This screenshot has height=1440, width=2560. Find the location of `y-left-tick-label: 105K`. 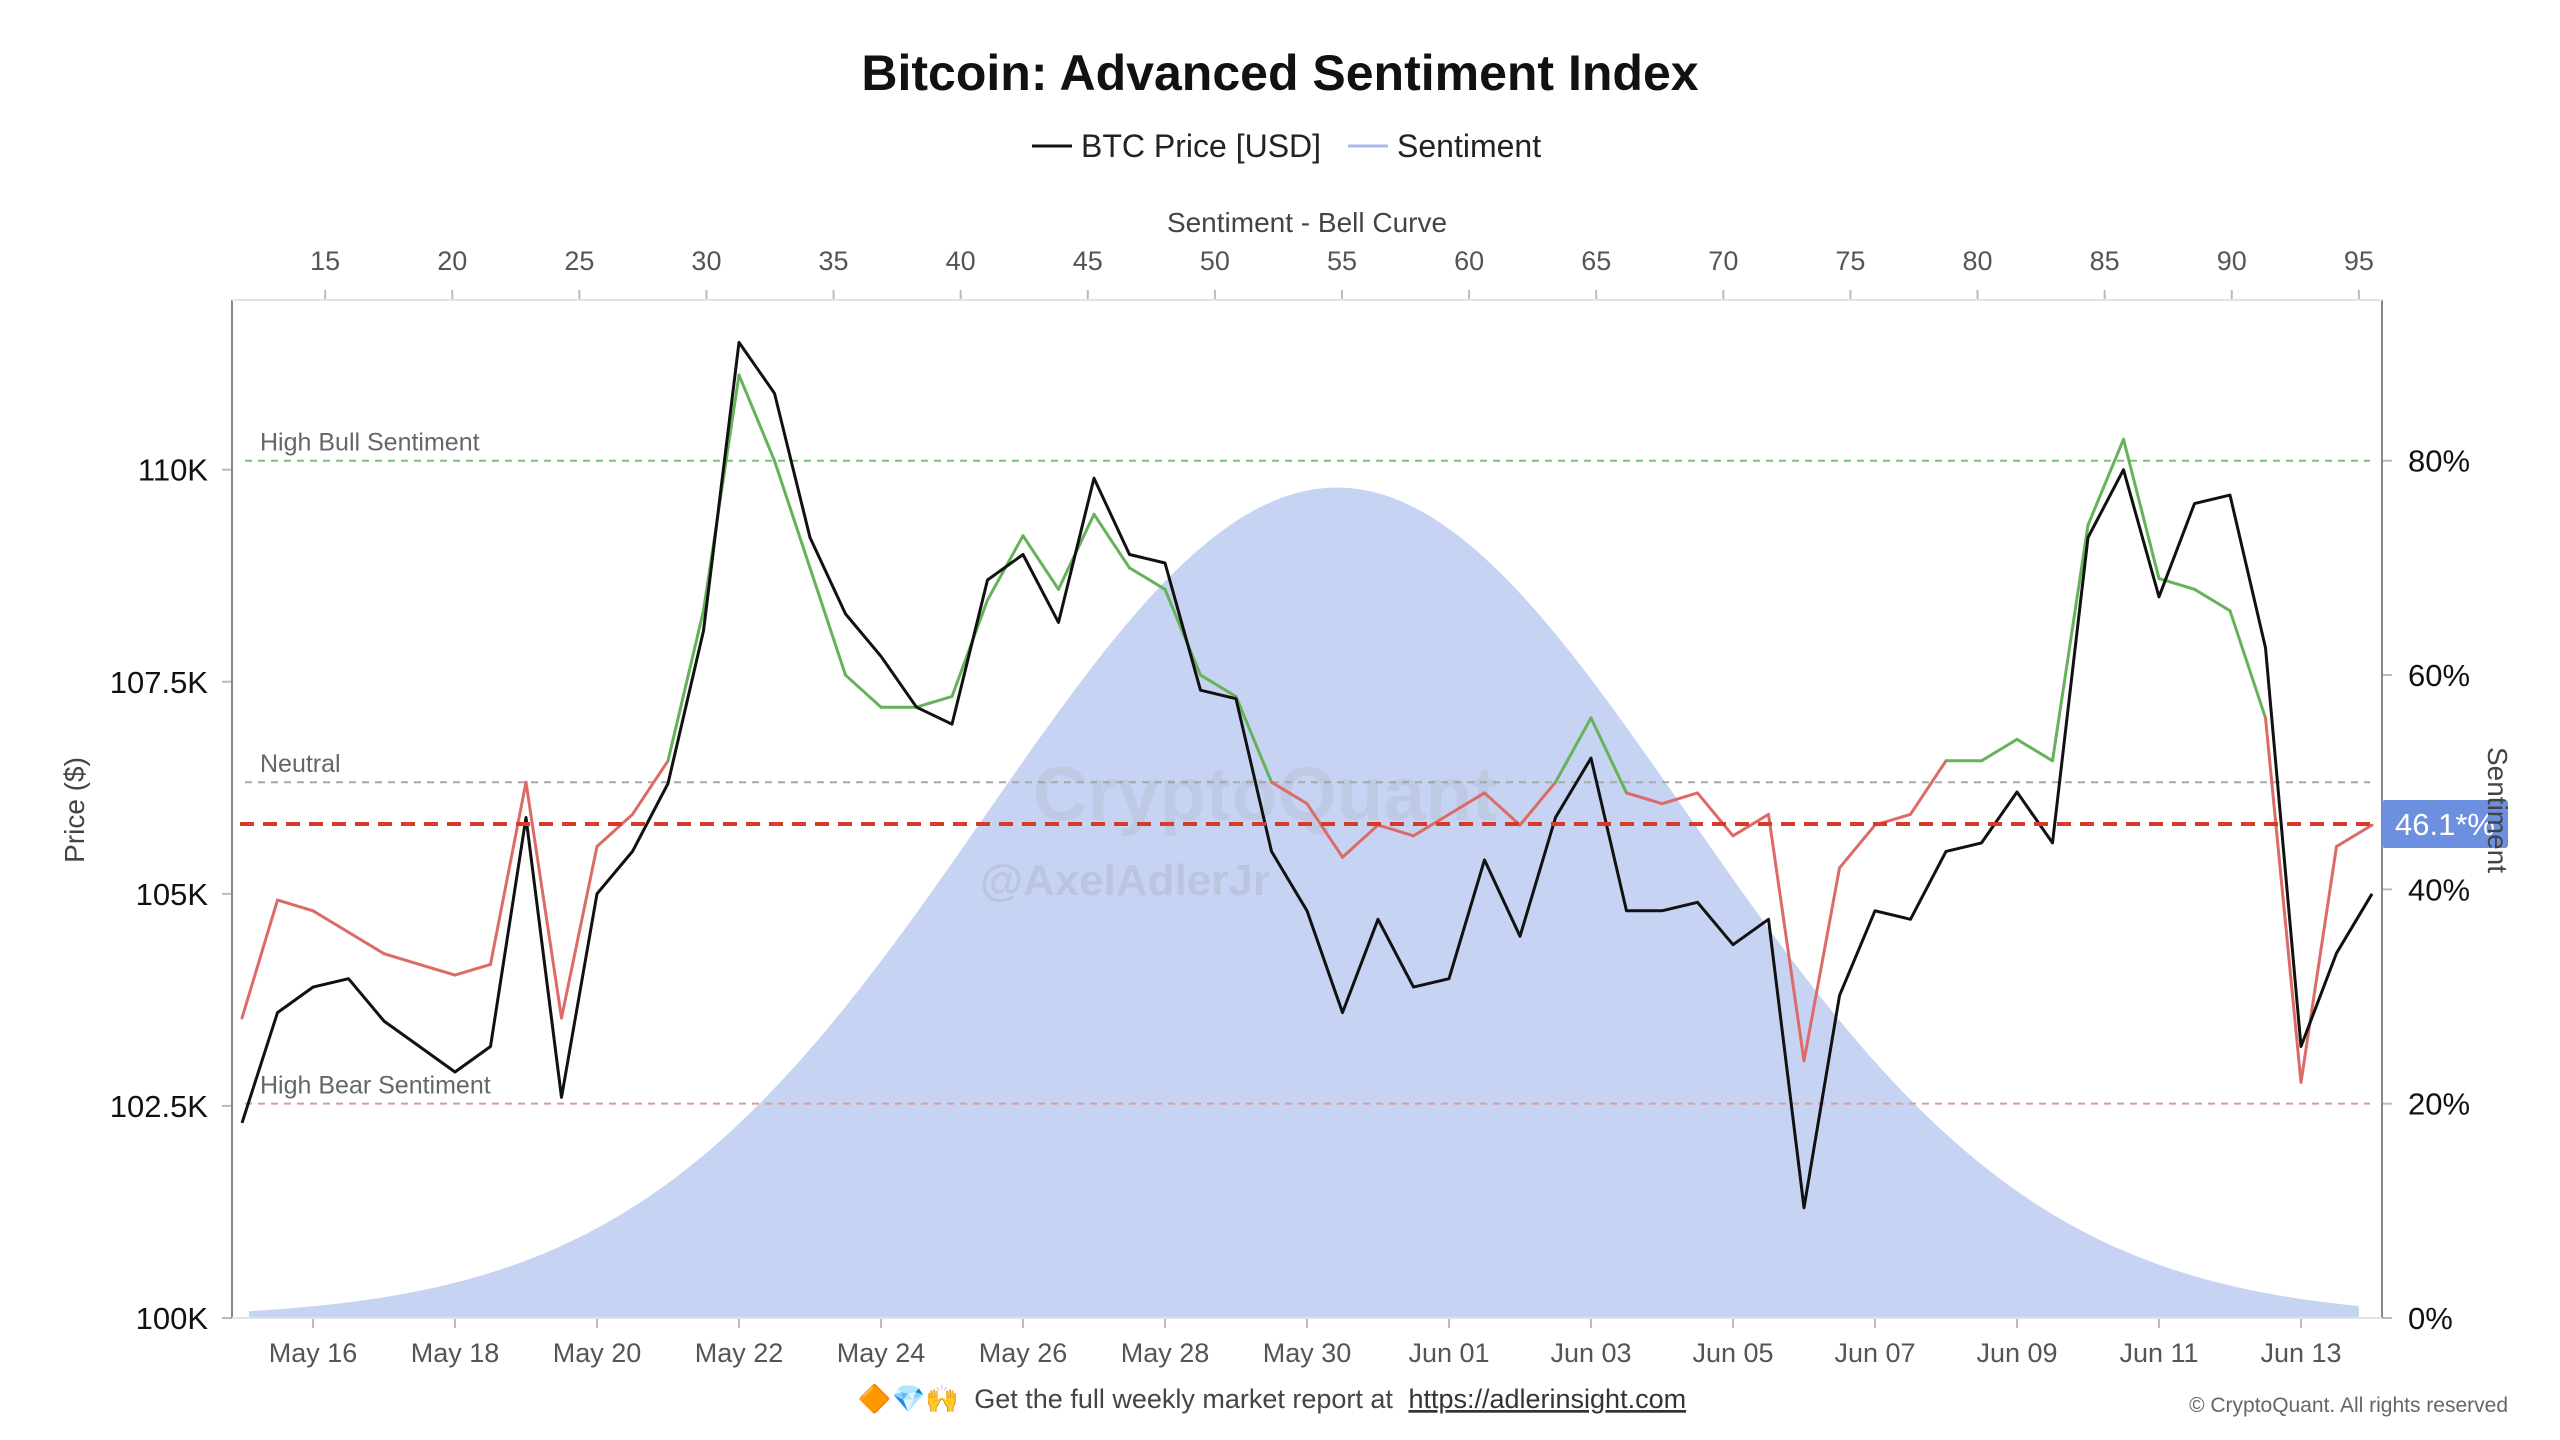

y-left-tick-label: 105K is located at coordinates (172, 894).